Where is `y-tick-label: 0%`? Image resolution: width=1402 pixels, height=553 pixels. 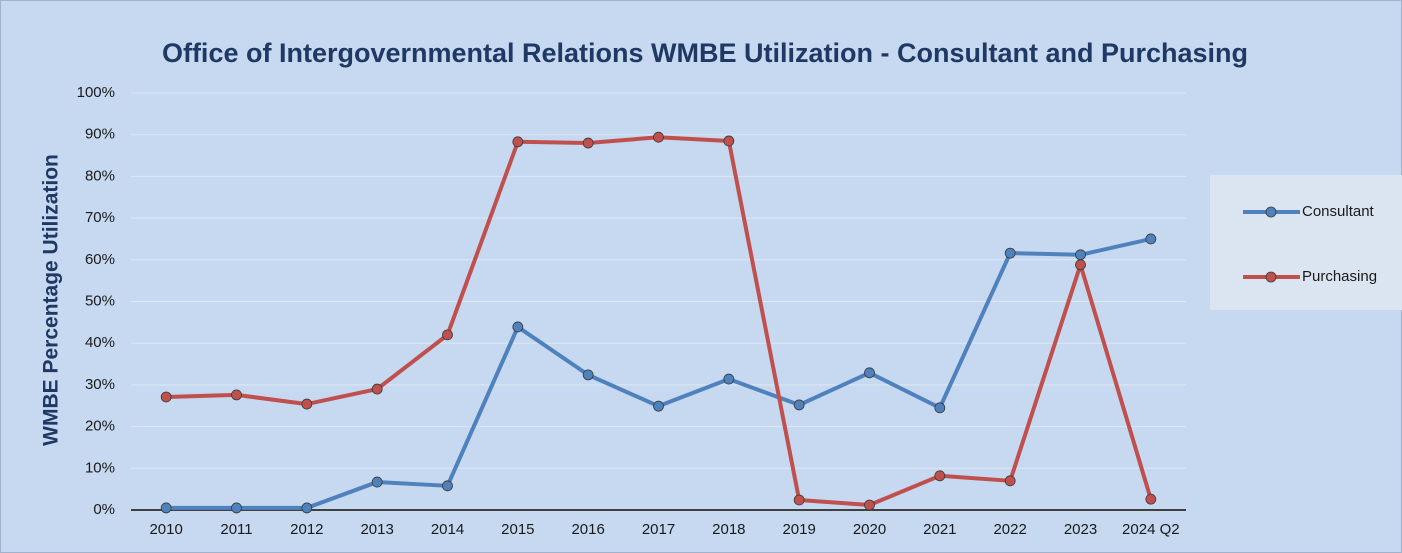 y-tick-label: 0% is located at coordinates (104, 509).